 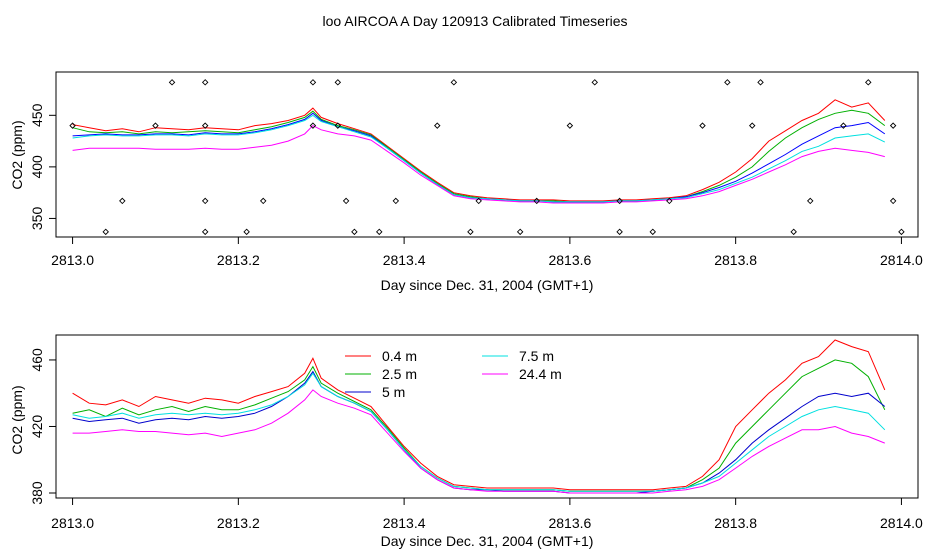 What do you see at coordinates (399, 356) in the screenshot?
I see `legend-label: 0.4 m` at bounding box center [399, 356].